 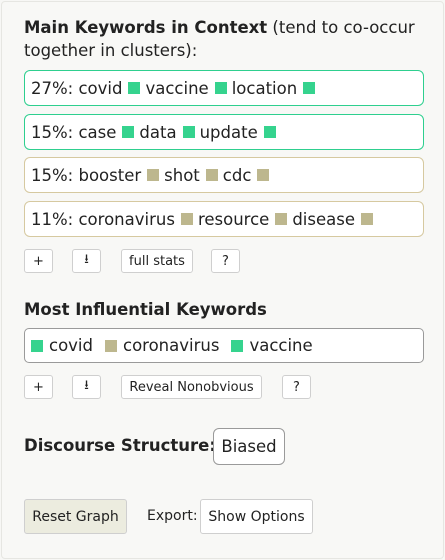 What do you see at coordinates (228, 132) in the screenshot?
I see `keyword-label: update` at bounding box center [228, 132].